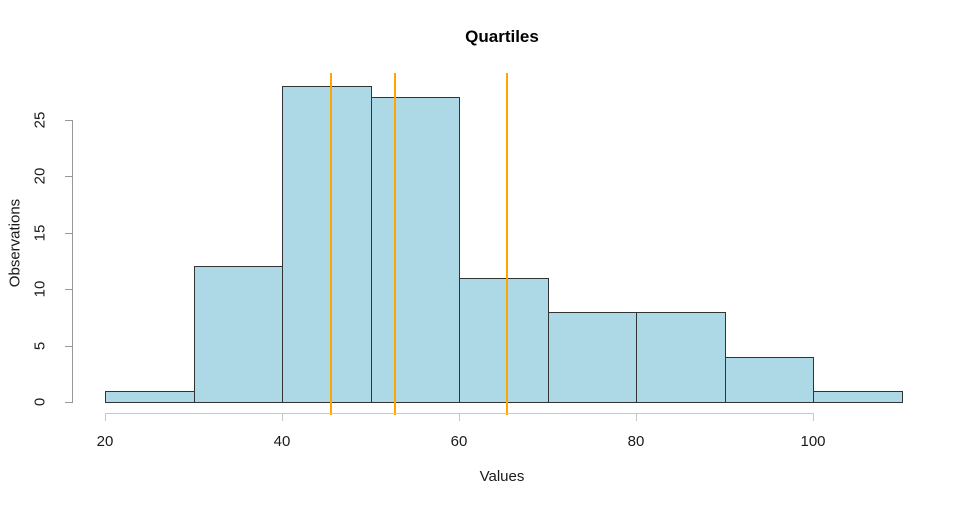 The height and width of the screenshot is (506, 972). What do you see at coordinates (502, 36) in the screenshot?
I see `chart-title: Quartiles` at bounding box center [502, 36].